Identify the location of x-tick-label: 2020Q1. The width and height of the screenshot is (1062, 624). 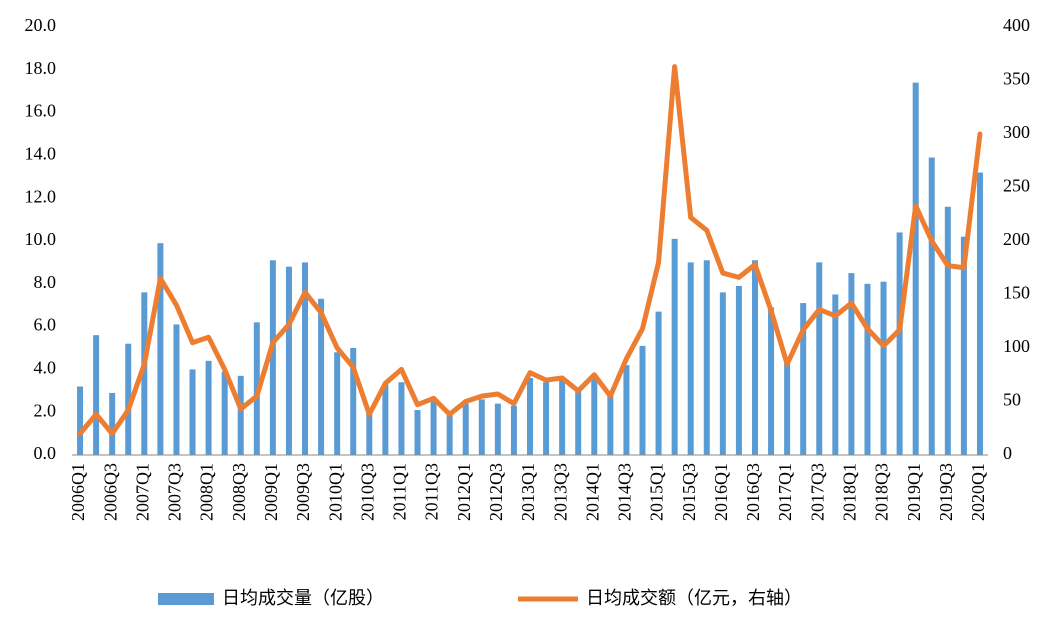
(978, 492).